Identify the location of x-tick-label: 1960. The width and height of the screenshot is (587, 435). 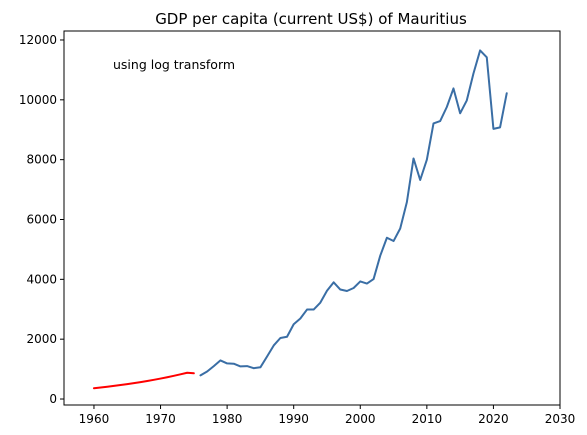
(94, 419).